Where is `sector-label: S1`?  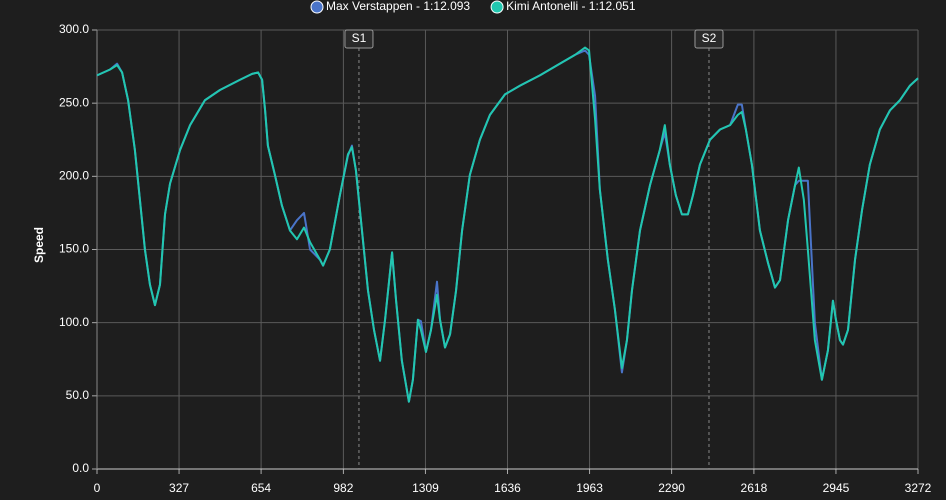
sector-label: S1 is located at coordinates (359, 38).